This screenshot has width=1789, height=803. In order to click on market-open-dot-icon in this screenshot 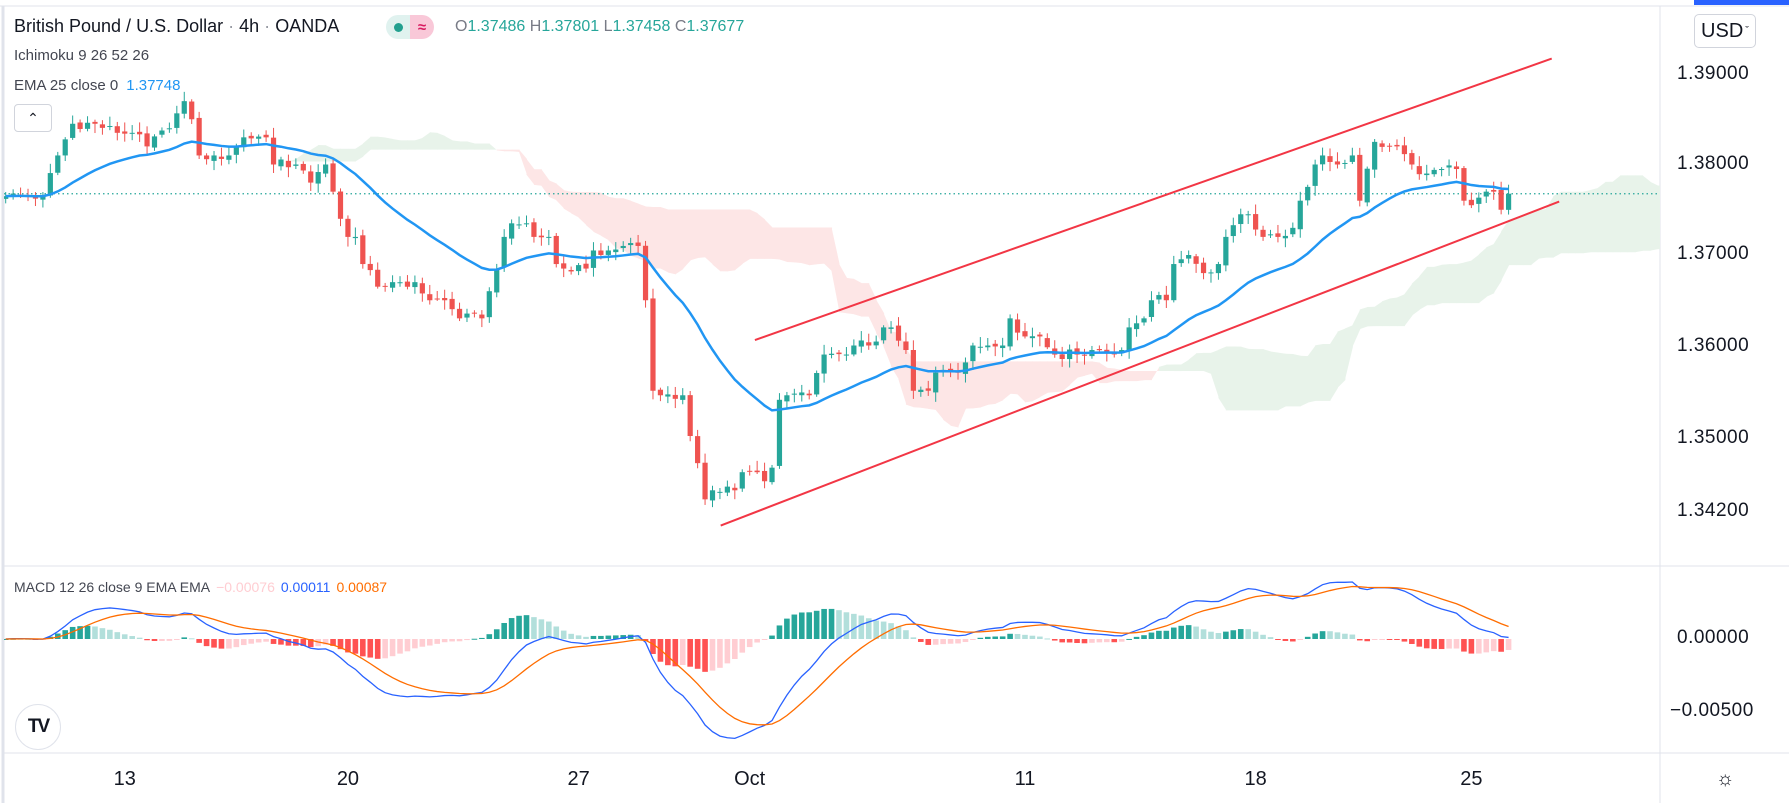, I will do `click(398, 27)`.